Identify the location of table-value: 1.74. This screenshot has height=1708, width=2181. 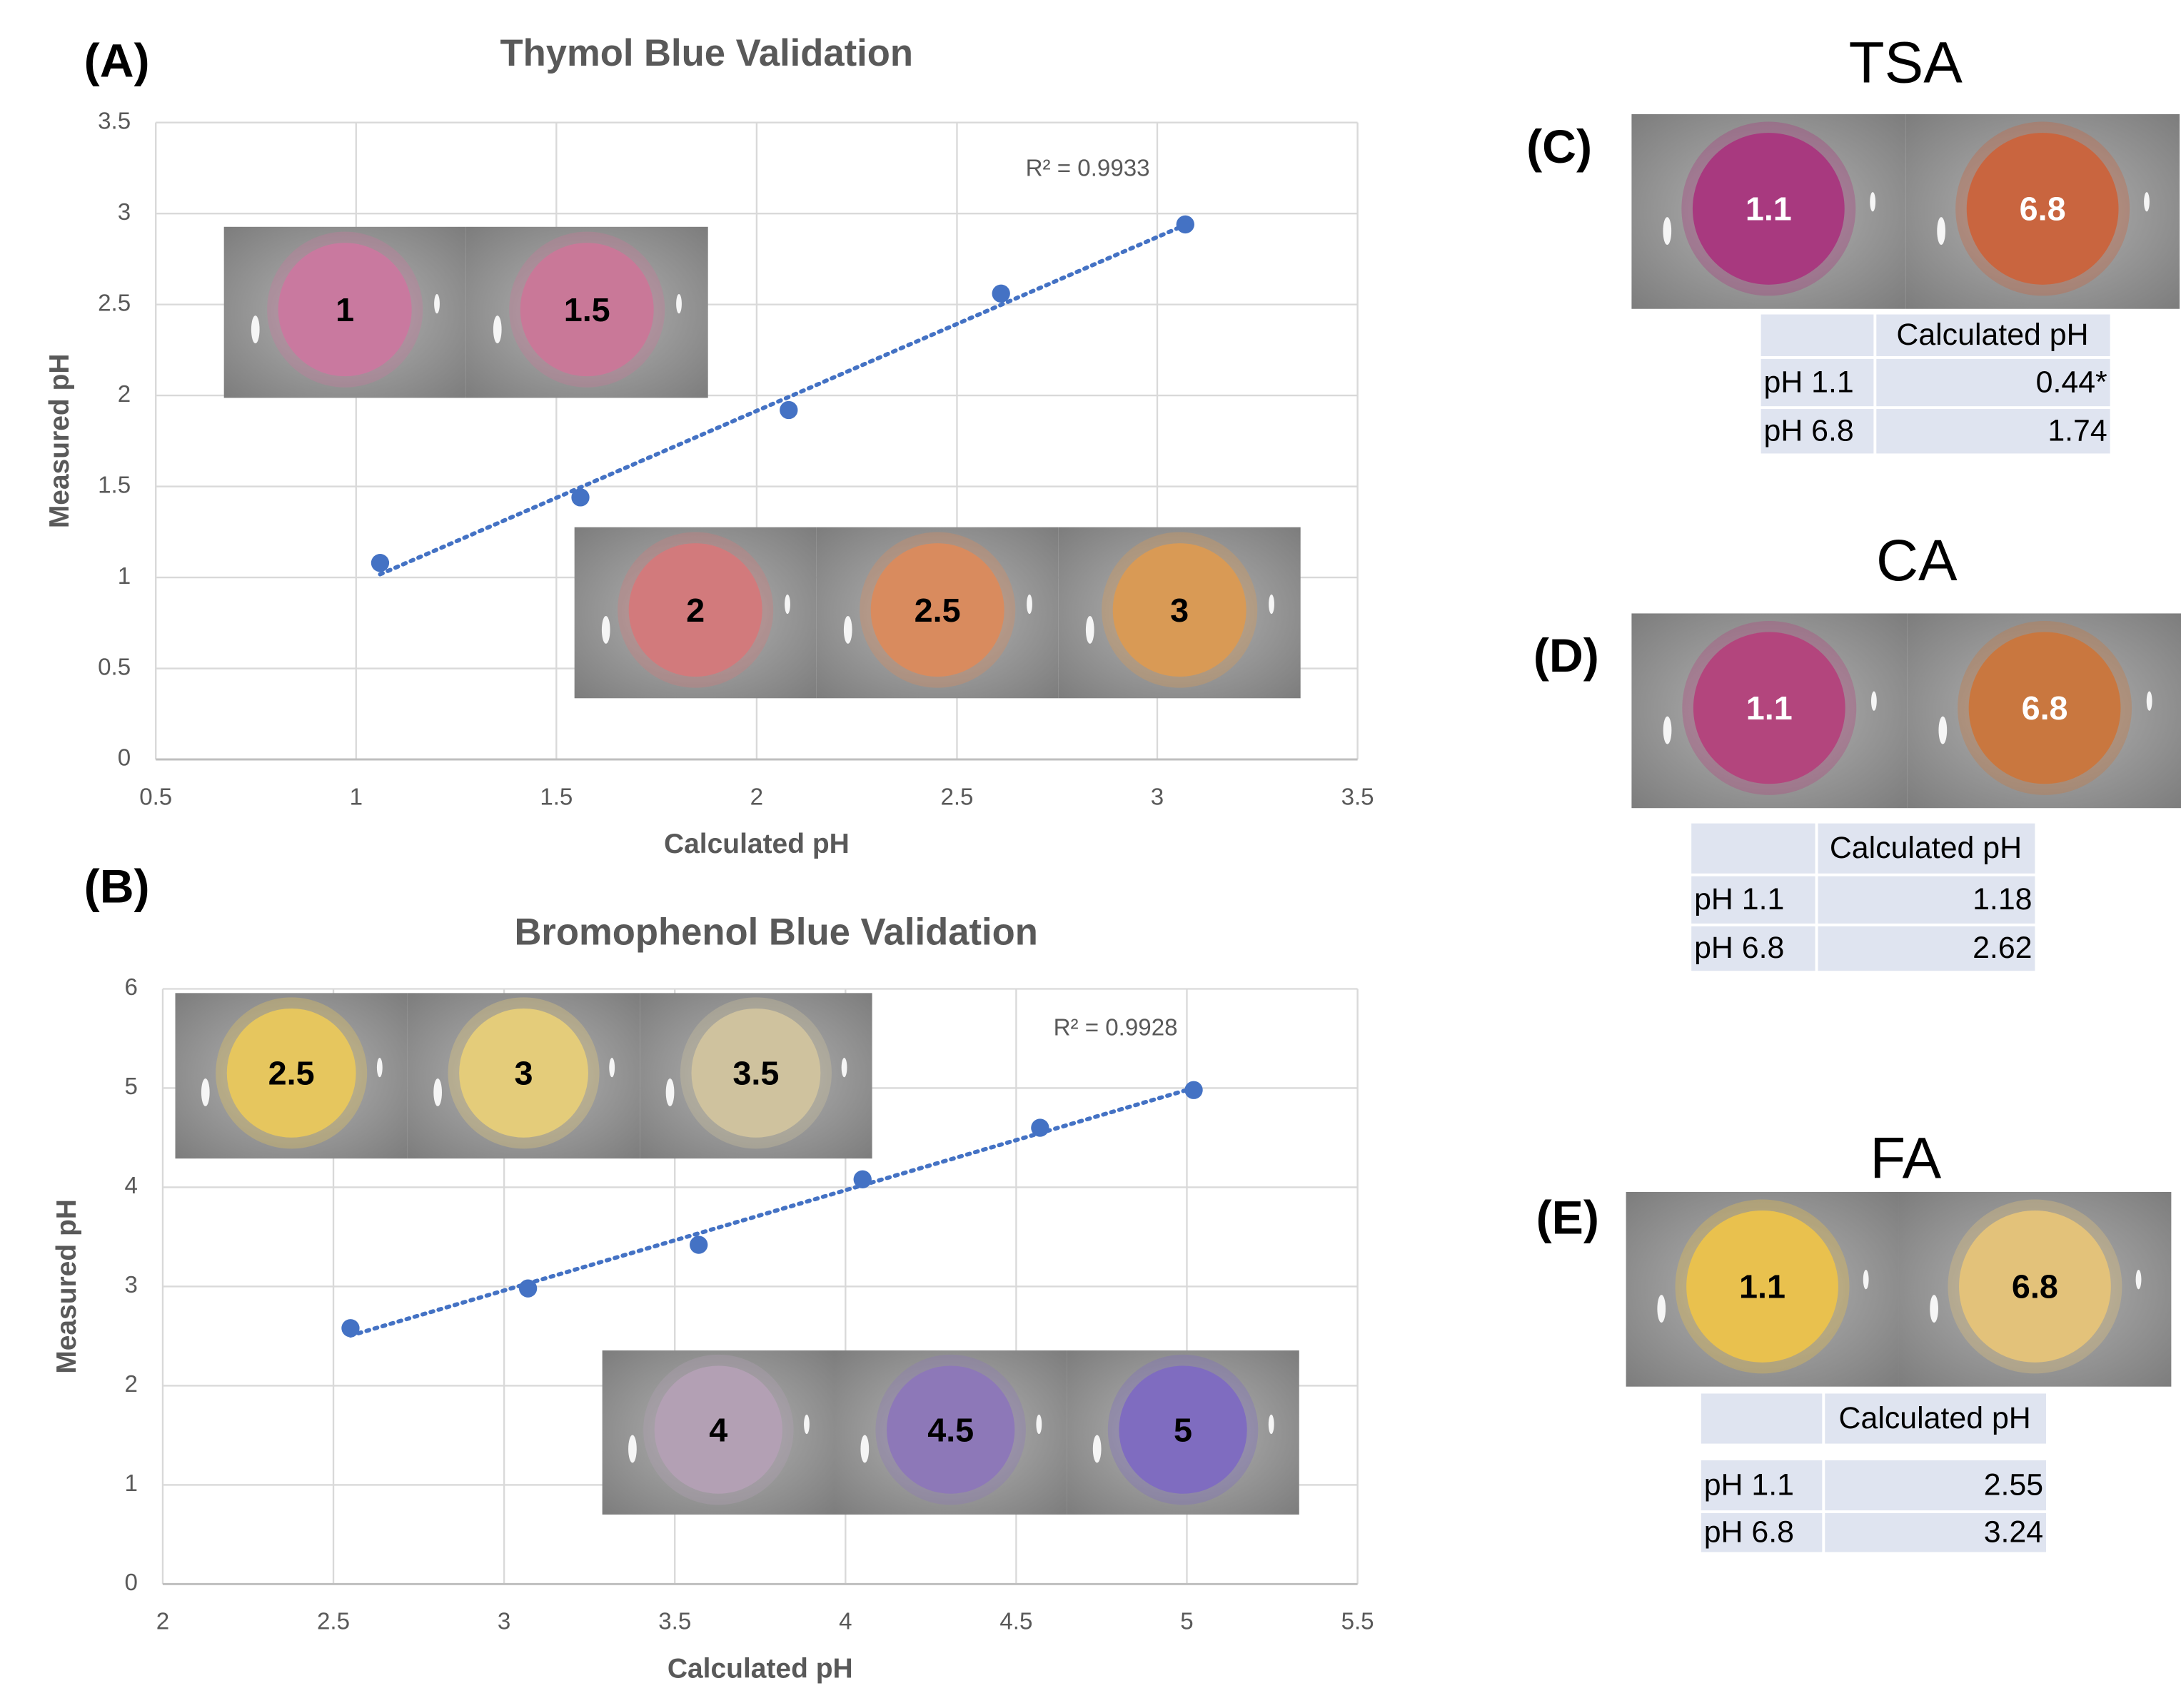
(2077, 431).